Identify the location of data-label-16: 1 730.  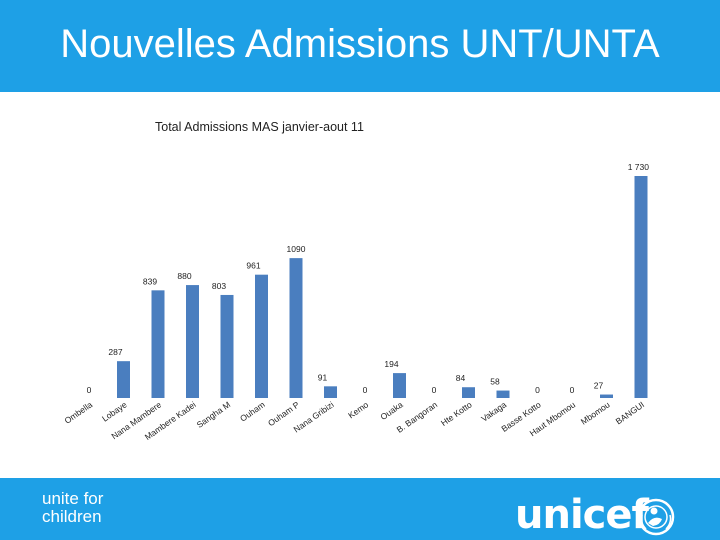
(639, 167).